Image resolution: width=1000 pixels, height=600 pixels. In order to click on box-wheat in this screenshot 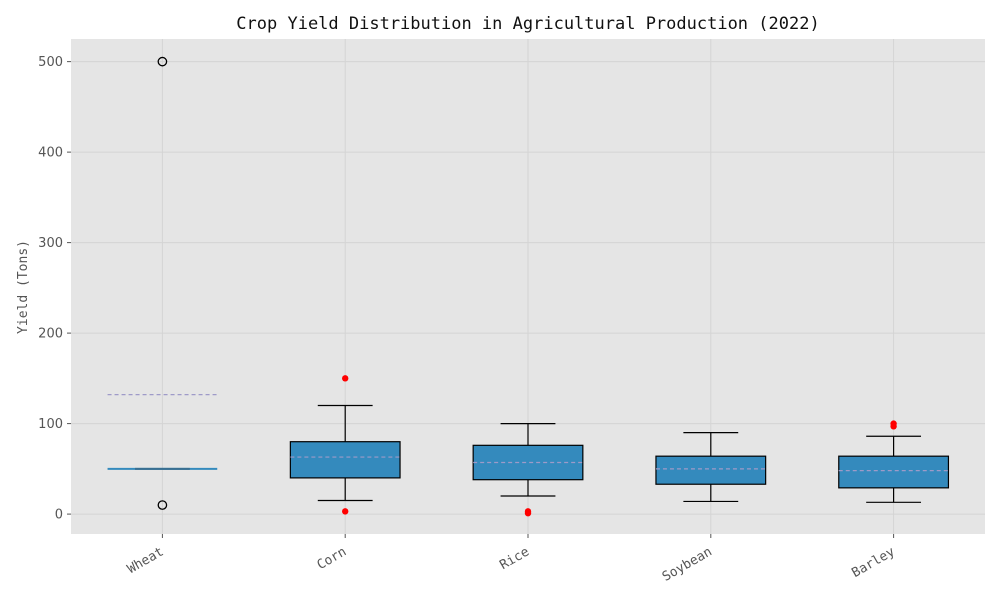, I will do `click(162, 283)`.